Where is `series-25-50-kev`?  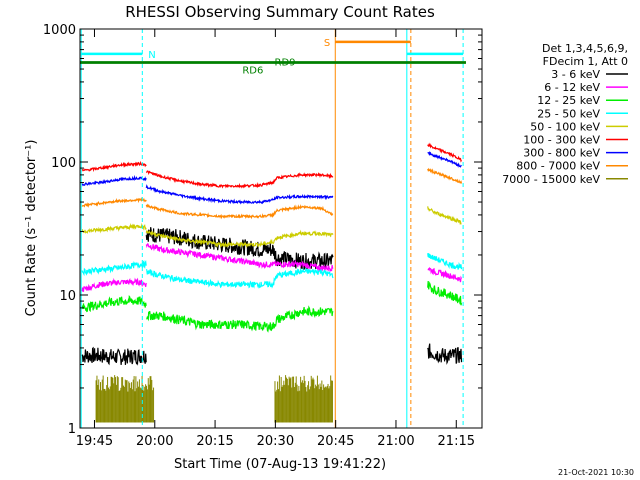
series-25-50-kev is located at coordinates (272, 271).